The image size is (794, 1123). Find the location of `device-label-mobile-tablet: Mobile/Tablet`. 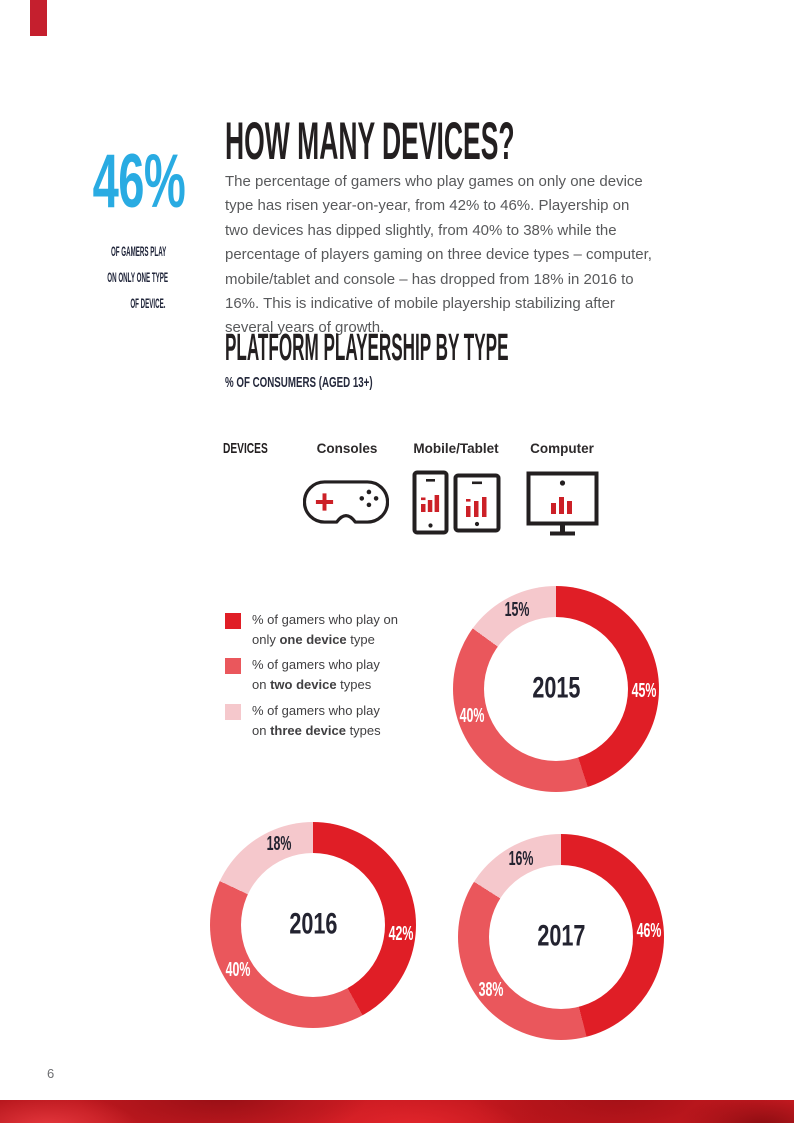

device-label-mobile-tablet: Mobile/Tablet is located at coordinates (456, 448).